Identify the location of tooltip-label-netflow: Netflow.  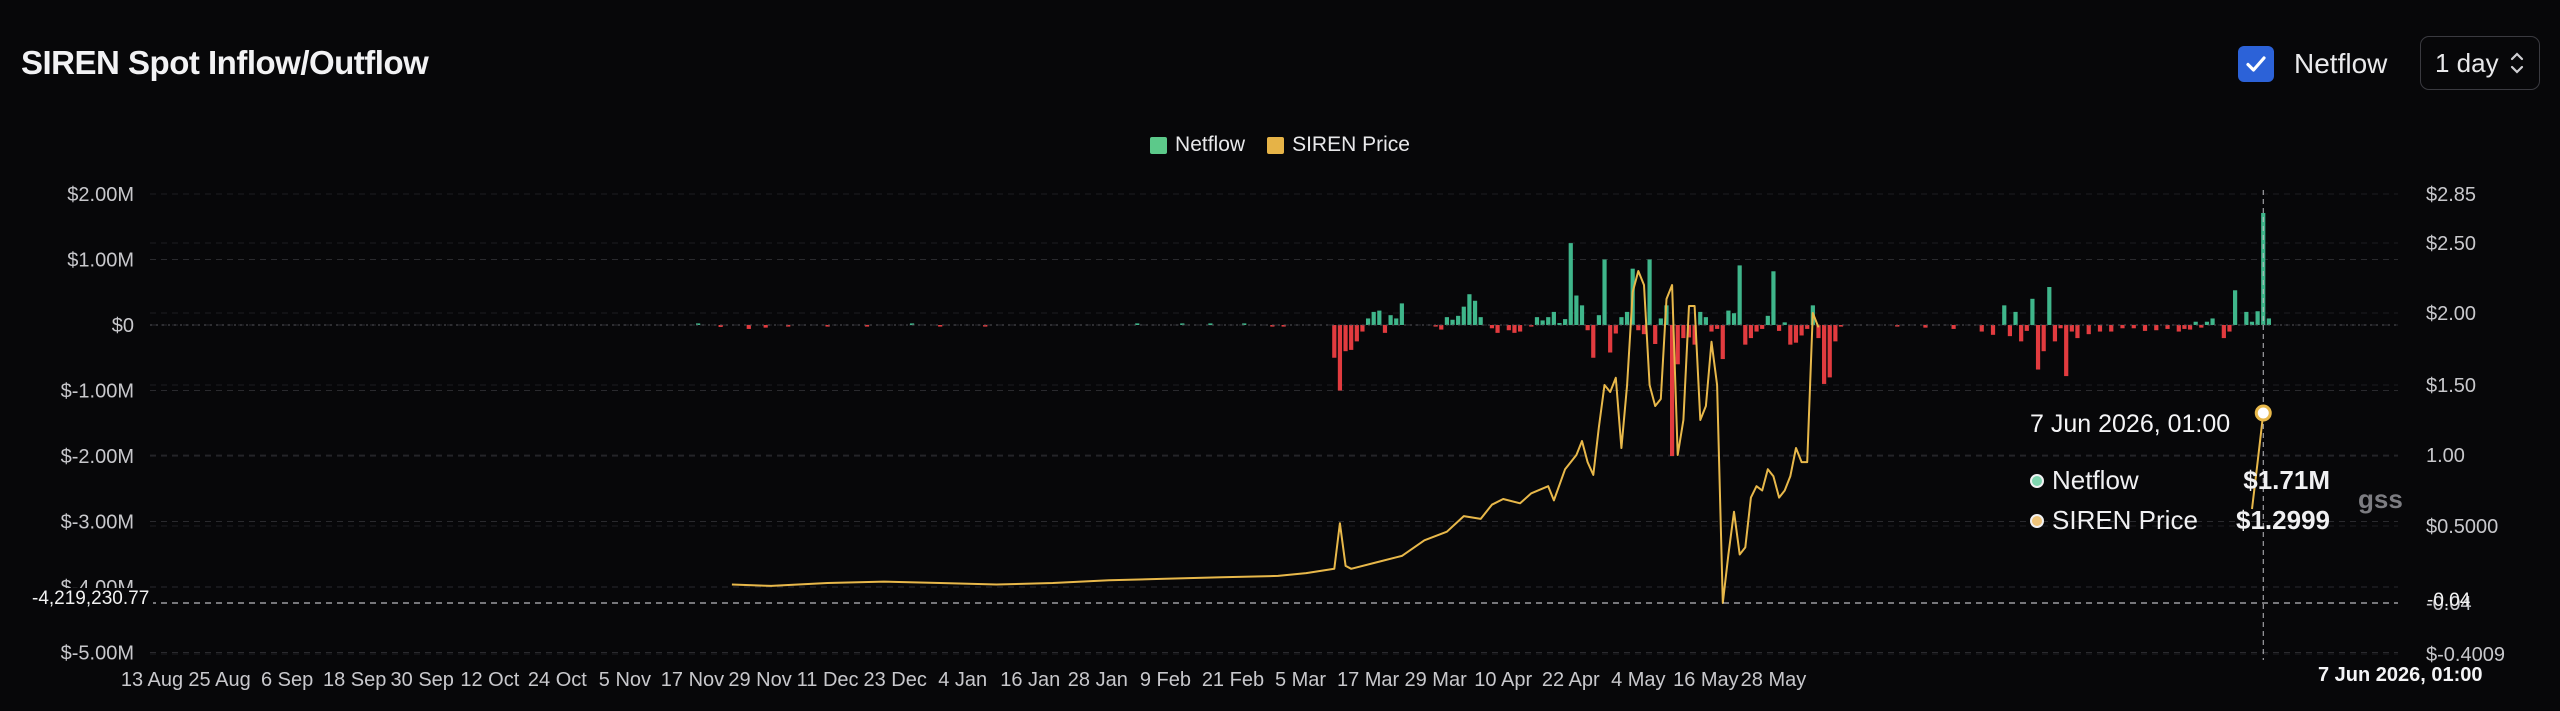
(2095, 480).